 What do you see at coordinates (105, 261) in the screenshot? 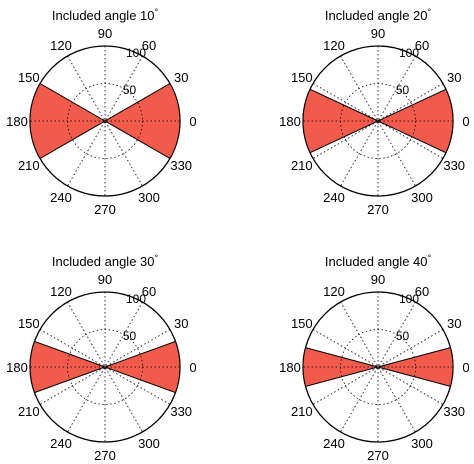
I see `chart-title: Included angle 30°` at bounding box center [105, 261].